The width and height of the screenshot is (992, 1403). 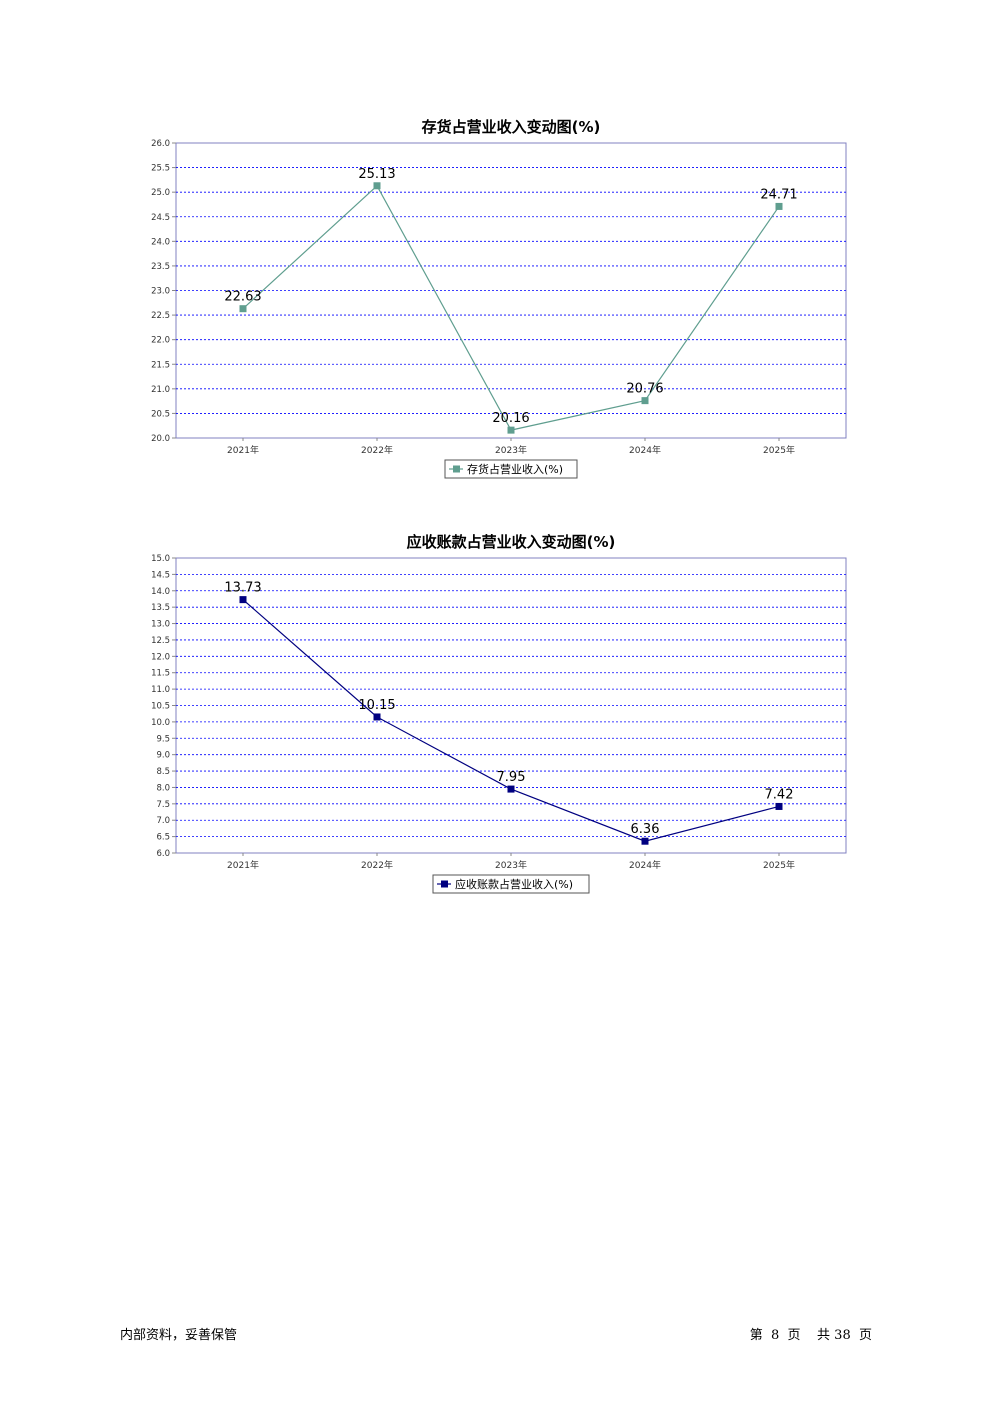 What do you see at coordinates (163, 854) in the screenshot?
I see `y-tick-label: 6.0` at bounding box center [163, 854].